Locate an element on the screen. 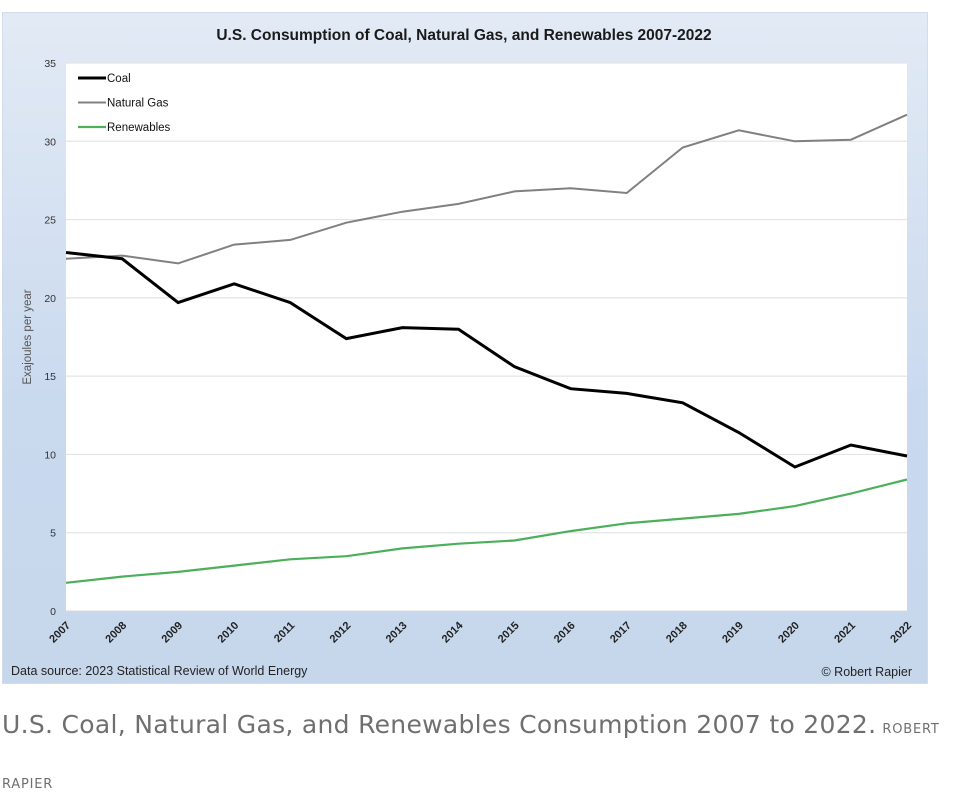 The height and width of the screenshot is (810, 964). x-tick-label: 2015 is located at coordinates (509, 633).